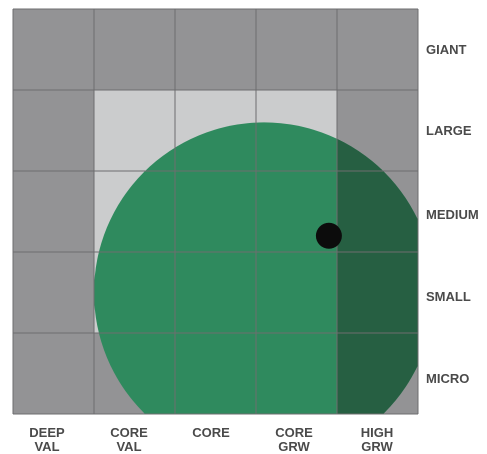 The image size is (487, 454). Describe the element at coordinates (377, 432) in the screenshot. I see `column-label-line1: HIGH` at that location.